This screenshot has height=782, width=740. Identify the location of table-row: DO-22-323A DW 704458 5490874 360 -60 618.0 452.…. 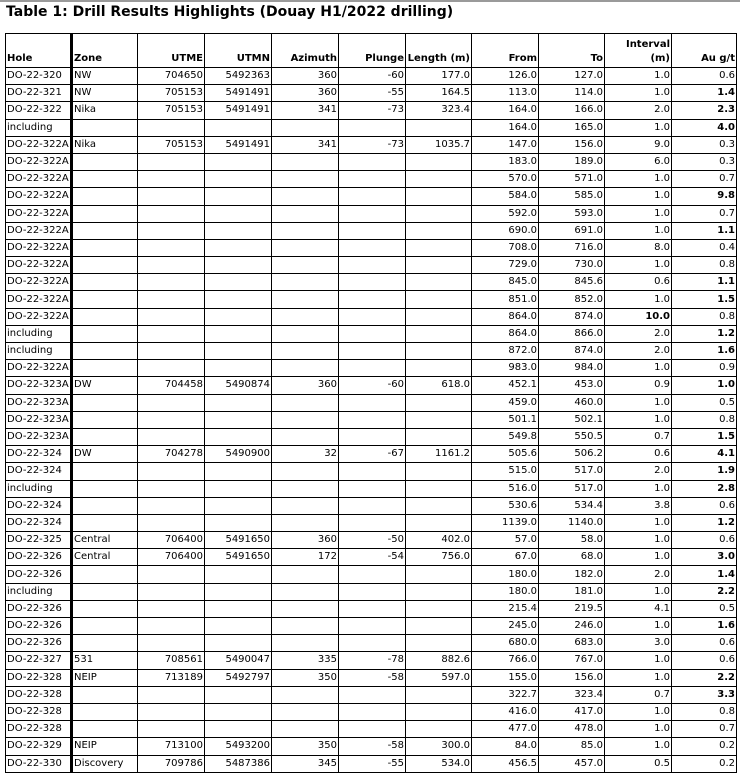
(371, 385).